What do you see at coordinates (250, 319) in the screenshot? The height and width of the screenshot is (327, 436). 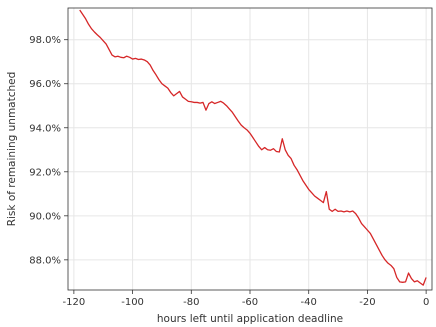 I see `x-axis-label: hours left until application deadline` at bounding box center [250, 319].